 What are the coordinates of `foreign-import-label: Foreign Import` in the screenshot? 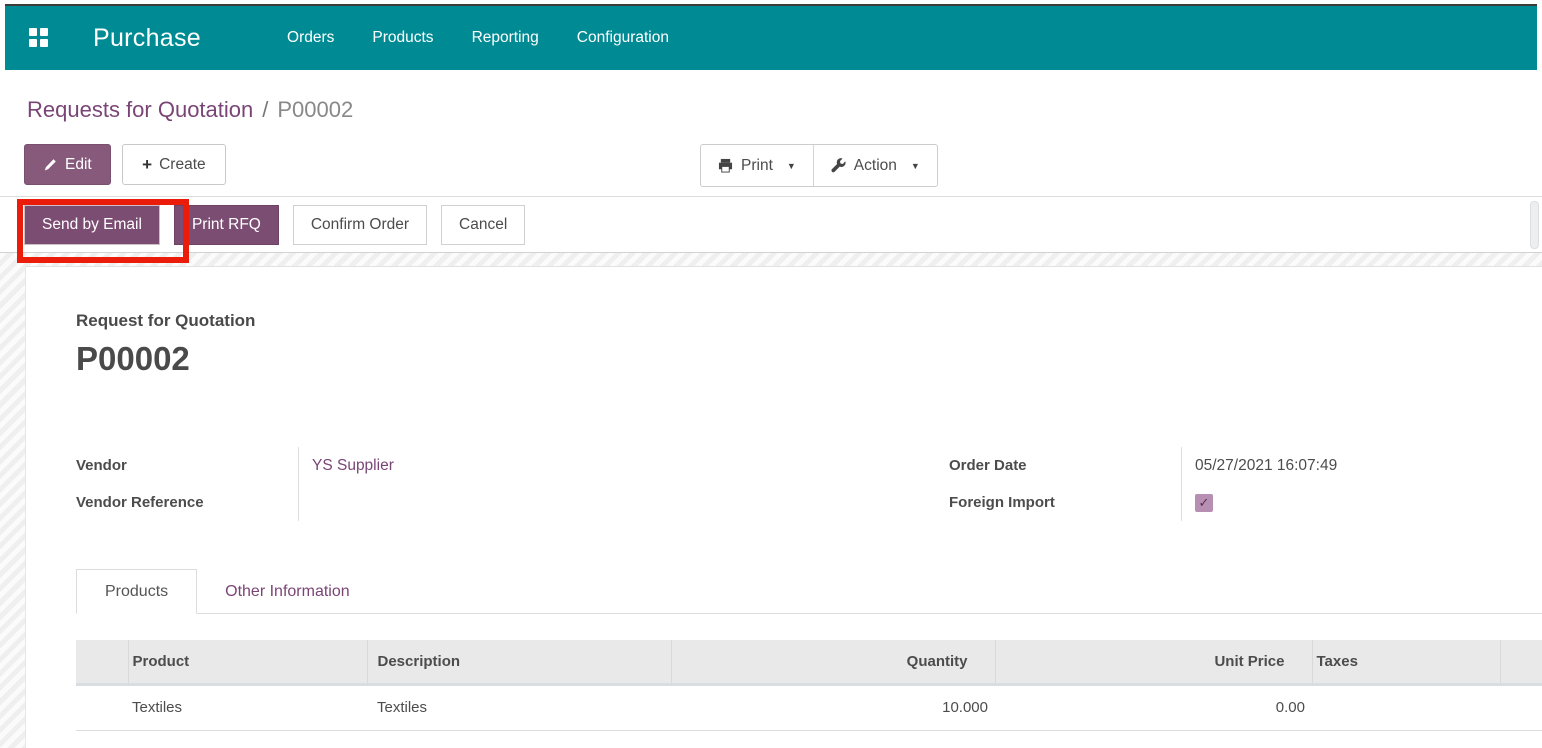 It's located at (1002, 502).